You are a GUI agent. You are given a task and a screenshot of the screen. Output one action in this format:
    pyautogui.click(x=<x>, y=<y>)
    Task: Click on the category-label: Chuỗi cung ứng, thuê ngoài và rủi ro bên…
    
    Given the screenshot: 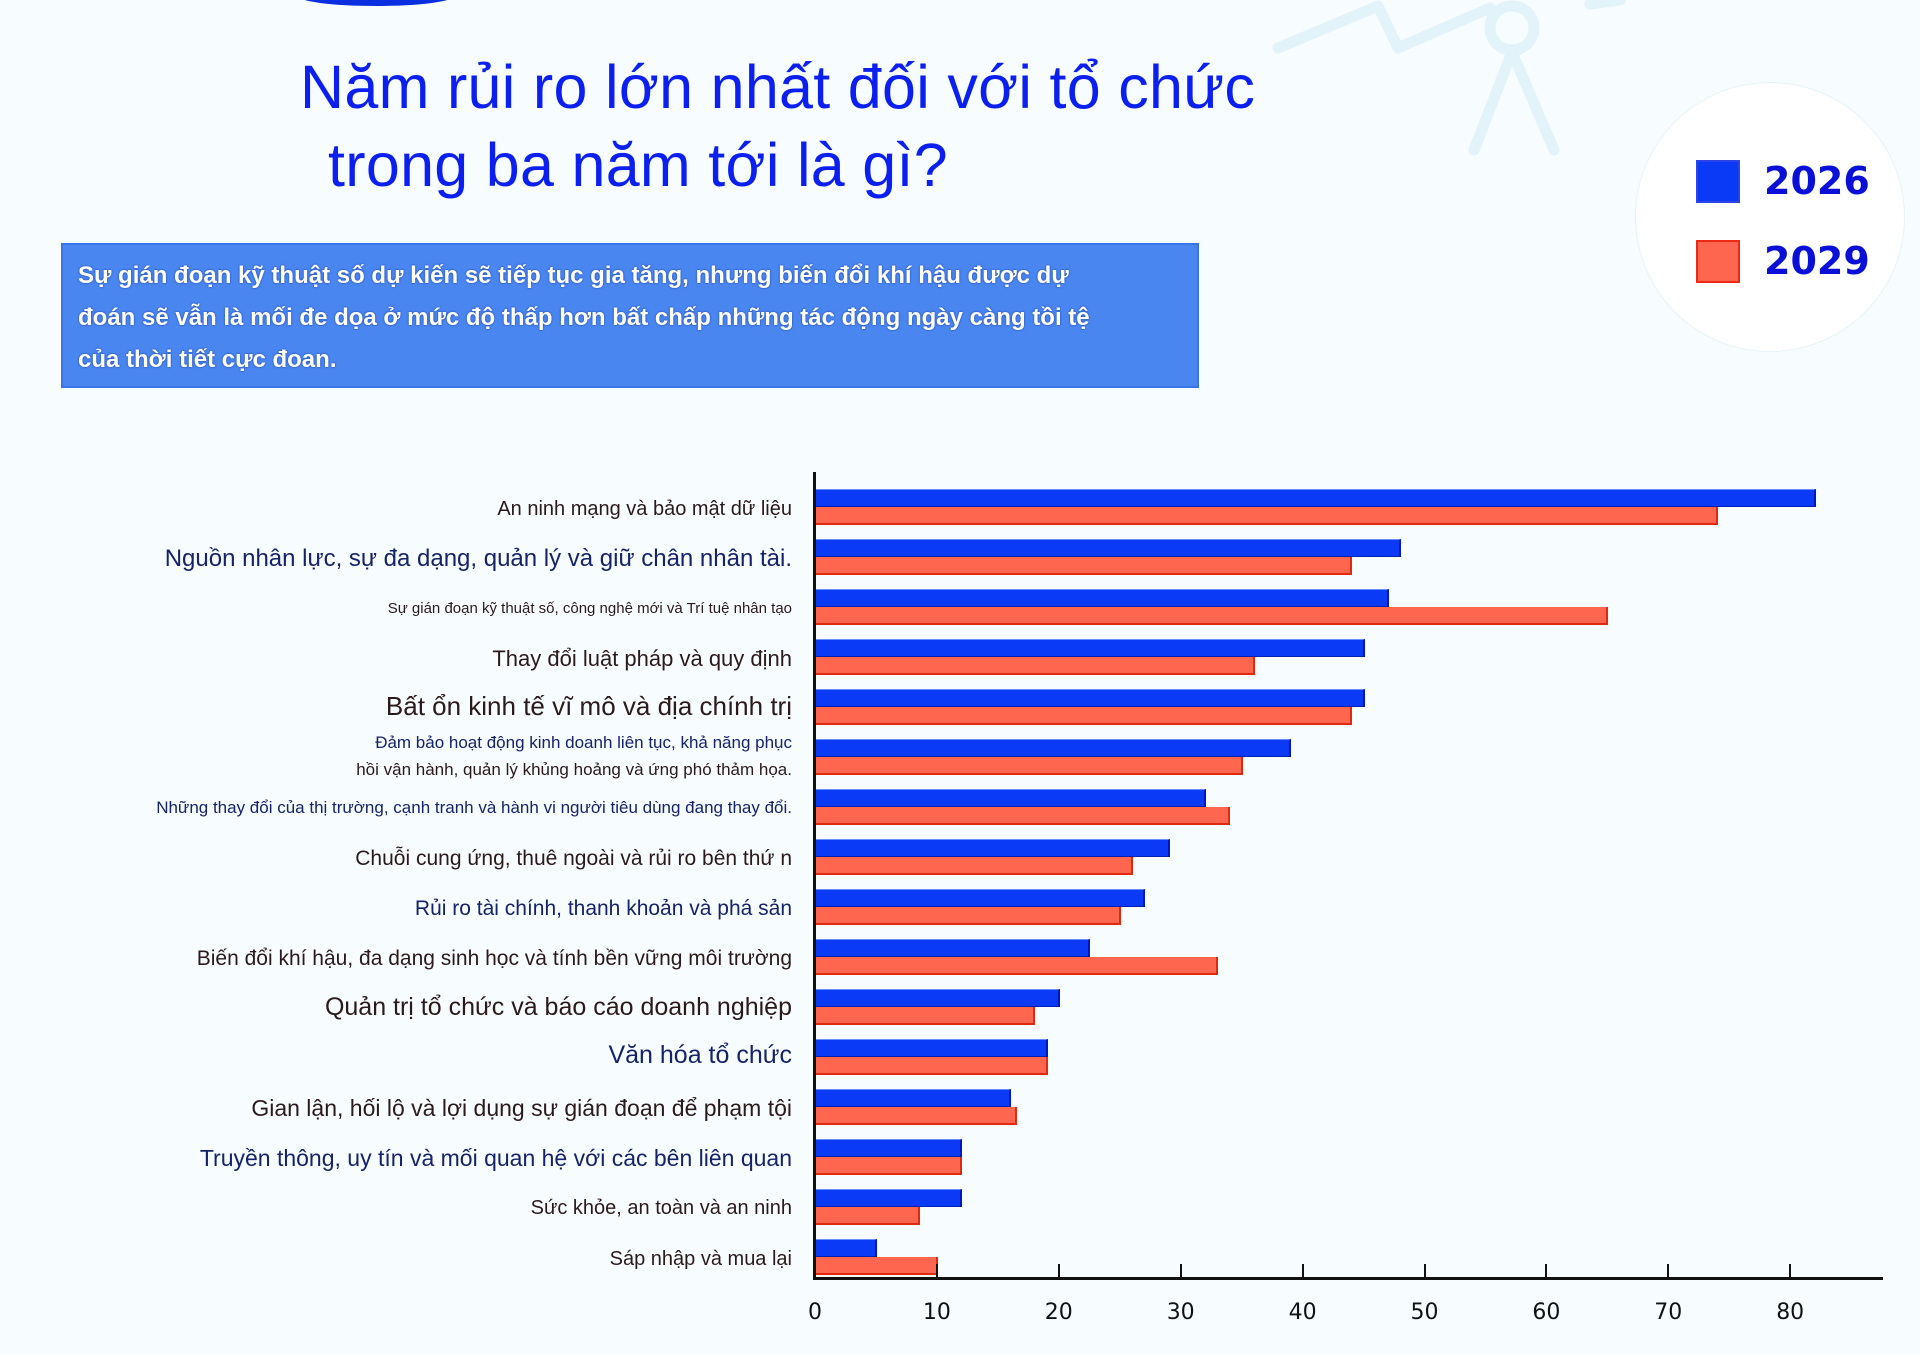 What is the action you would take?
    pyautogui.click(x=573, y=858)
    